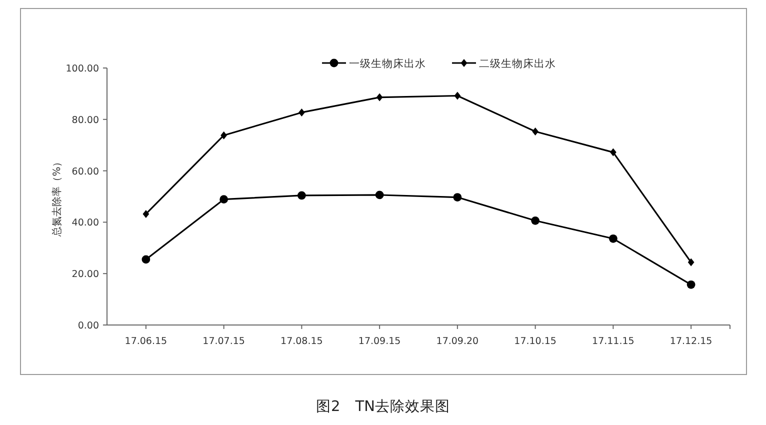  Describe the element at coordinates (57, 197) in the screenshot. I see `y-axis-title: 总氮去除率（%）` at that location.